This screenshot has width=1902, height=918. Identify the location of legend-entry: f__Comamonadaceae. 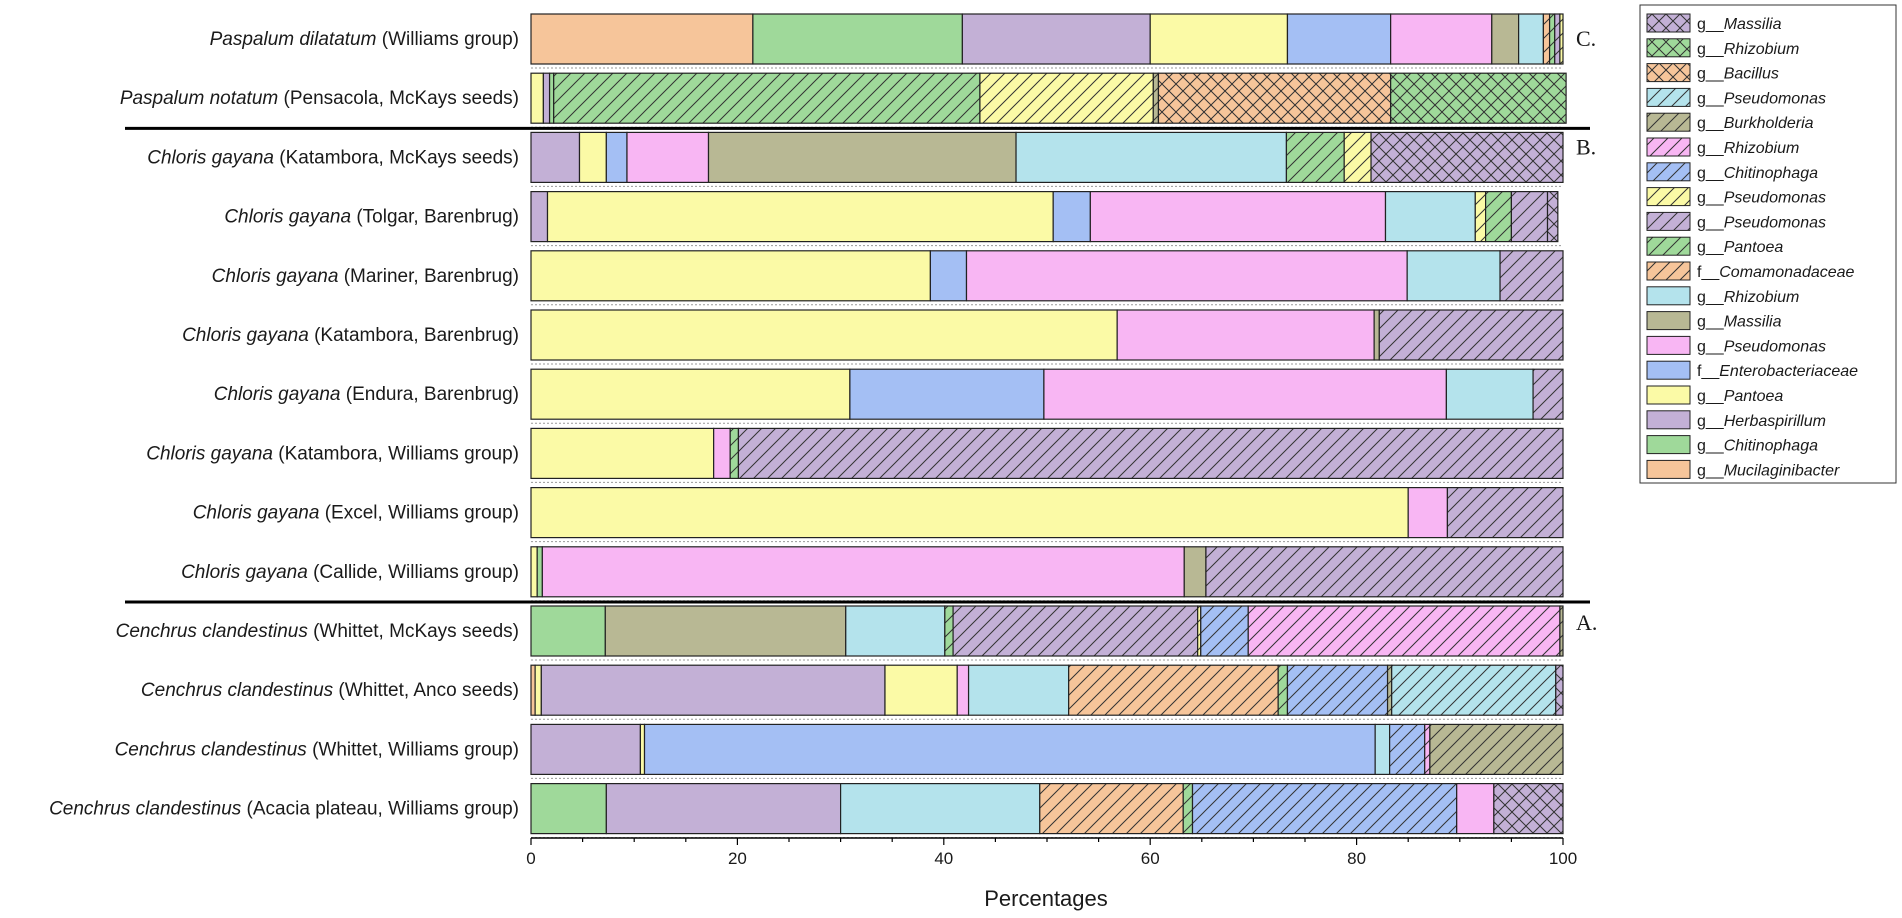
(1776, 272).